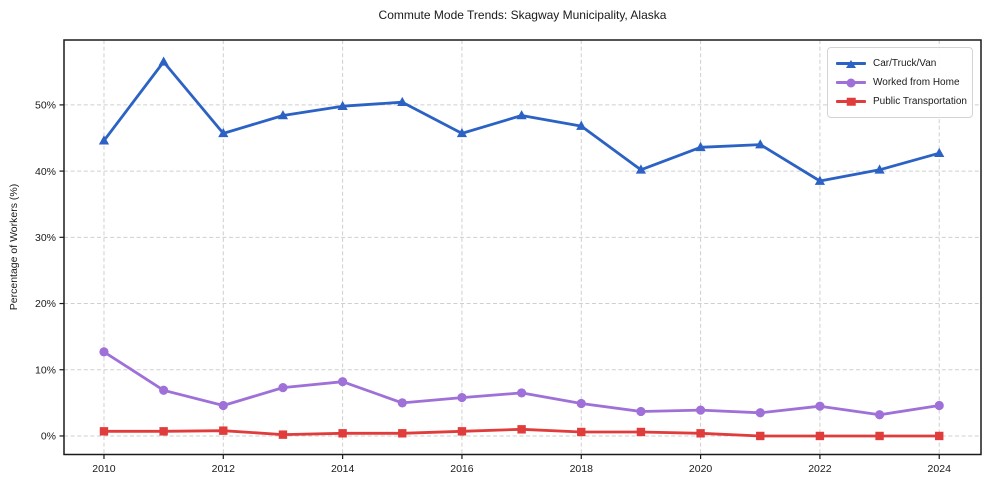 The image size is (990, 490). Describe the element at coordinates (48, 437) in the screenshot. I see `y-tick-label: 0%` at that location.